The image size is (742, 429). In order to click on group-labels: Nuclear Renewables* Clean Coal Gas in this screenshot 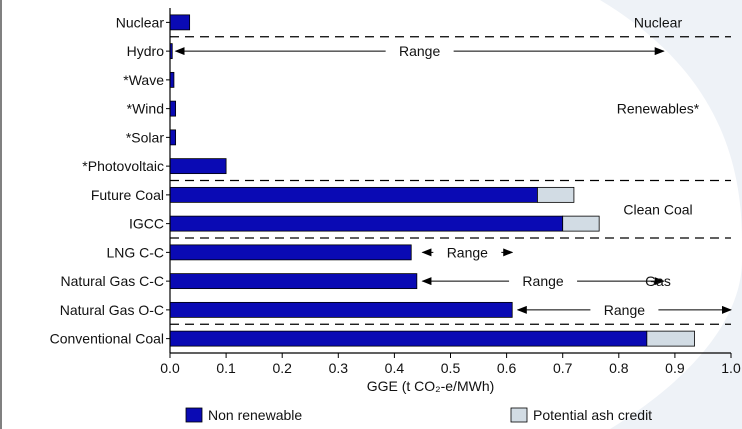, I will do `click(658, 151)`.